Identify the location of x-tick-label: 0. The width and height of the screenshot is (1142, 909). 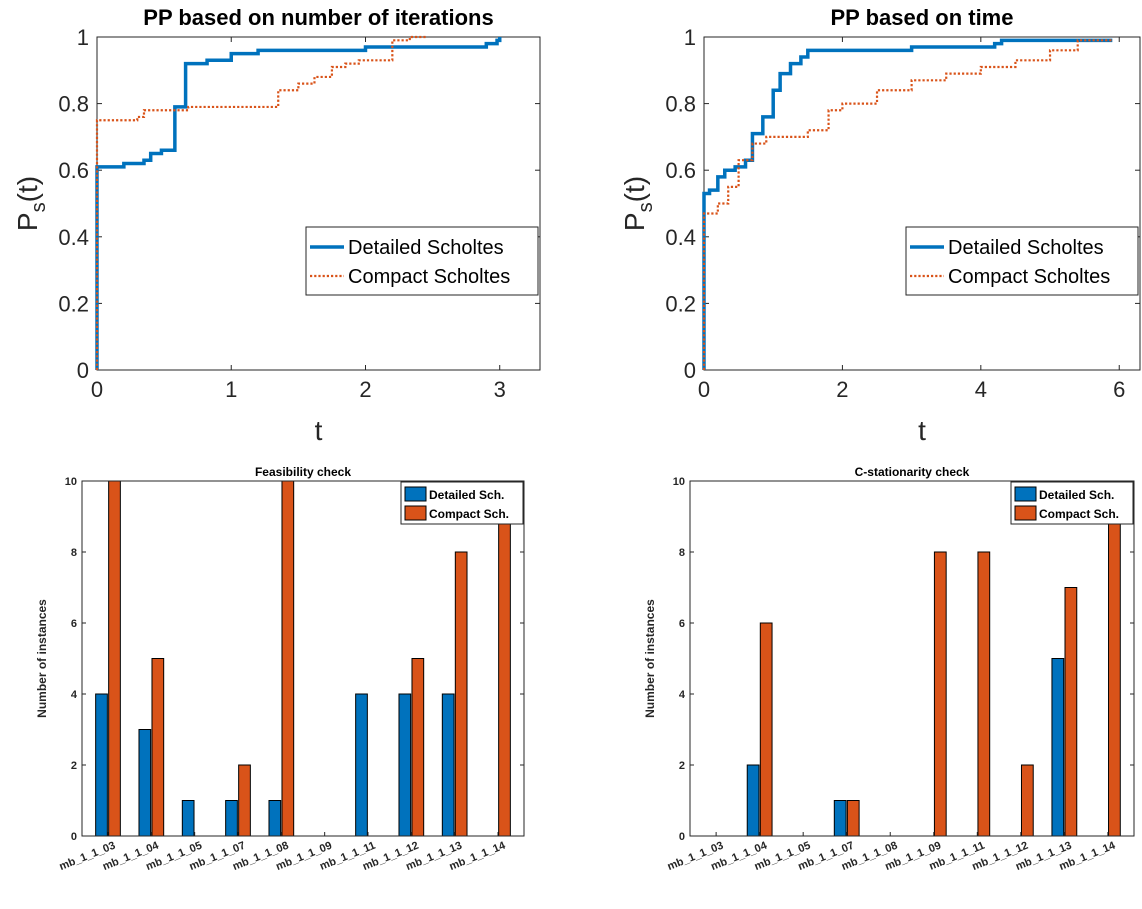
(97, 389).